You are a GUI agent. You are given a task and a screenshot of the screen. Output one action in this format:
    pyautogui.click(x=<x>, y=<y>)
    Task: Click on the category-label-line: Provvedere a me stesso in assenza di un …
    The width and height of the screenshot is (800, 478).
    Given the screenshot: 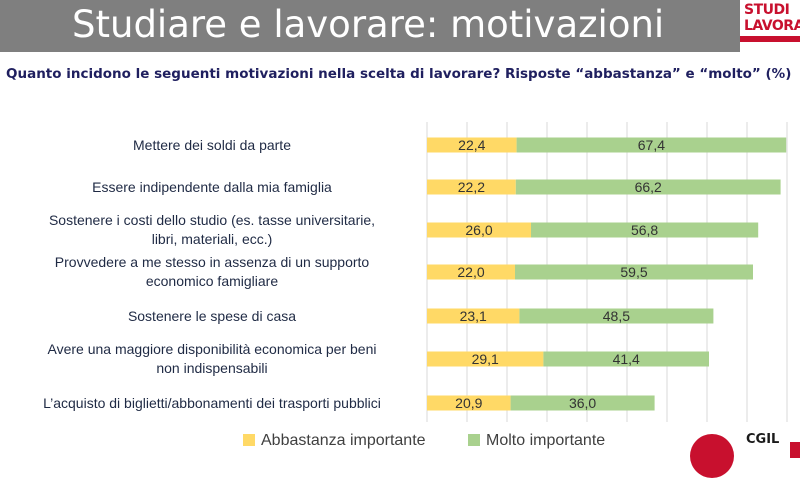 What is the action you would take?
    pyautogui.click(x=212, y=262)
    